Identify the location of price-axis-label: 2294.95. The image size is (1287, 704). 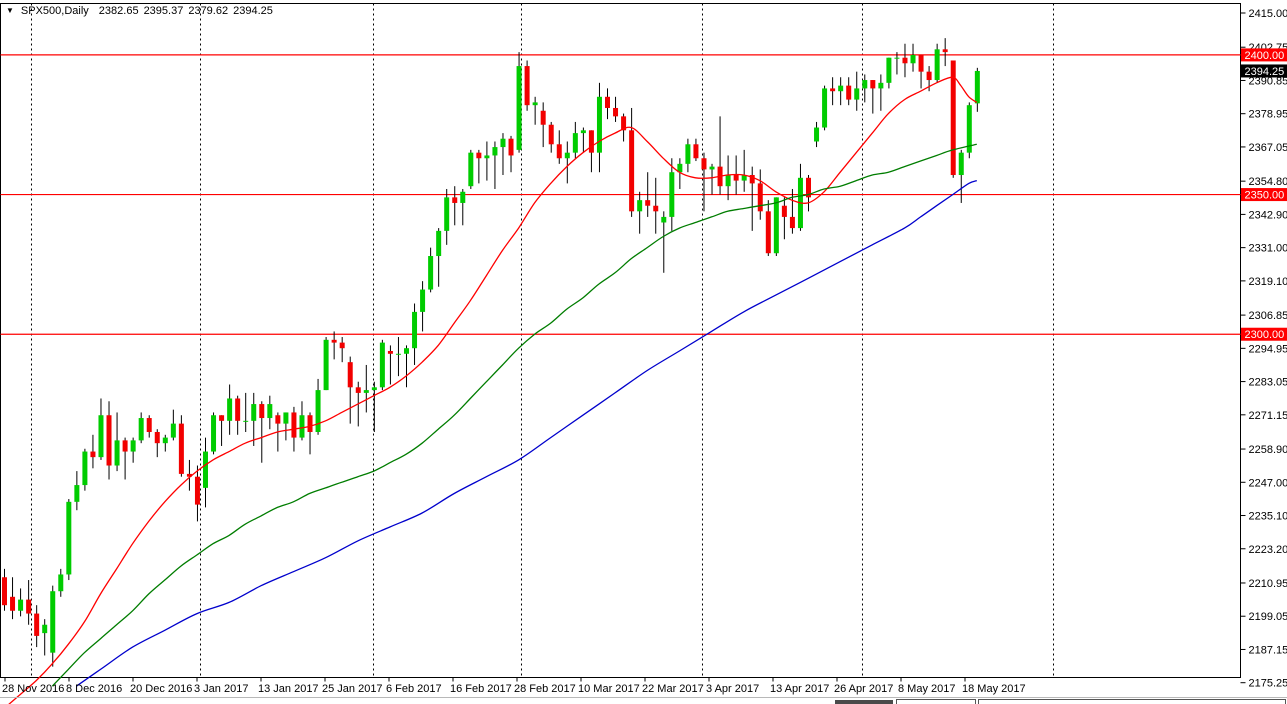
(1268, 349).